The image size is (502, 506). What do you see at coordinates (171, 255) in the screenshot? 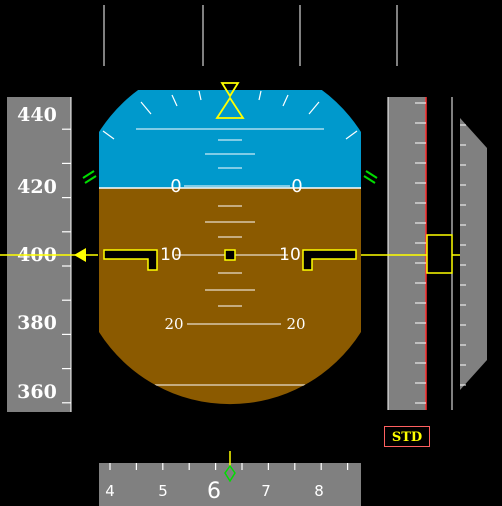
I see `pitch-label-10-left: 10` at bounding box center [171, 255].